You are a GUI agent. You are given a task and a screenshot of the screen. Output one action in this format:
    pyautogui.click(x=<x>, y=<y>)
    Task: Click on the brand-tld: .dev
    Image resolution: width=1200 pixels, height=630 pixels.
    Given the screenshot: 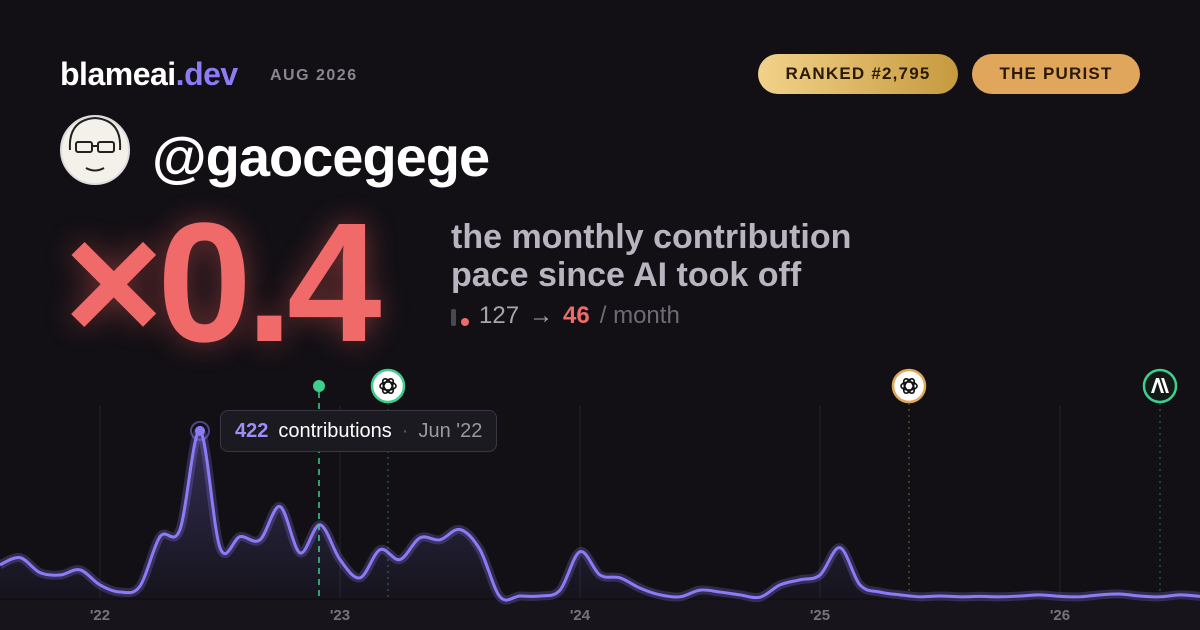 What is the action you would take?
    pyautogui.click(x=207, y=74)
    